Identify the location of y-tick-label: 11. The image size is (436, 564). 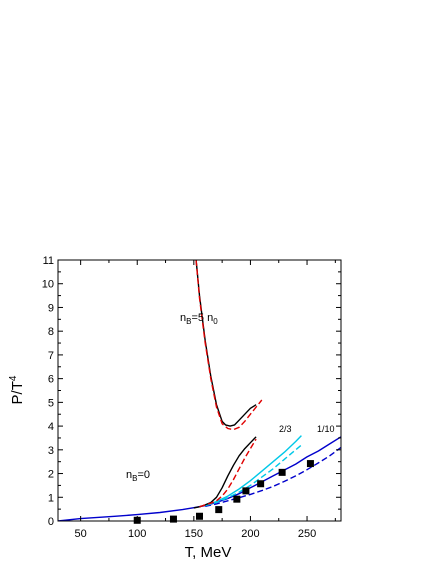
(48, 261).